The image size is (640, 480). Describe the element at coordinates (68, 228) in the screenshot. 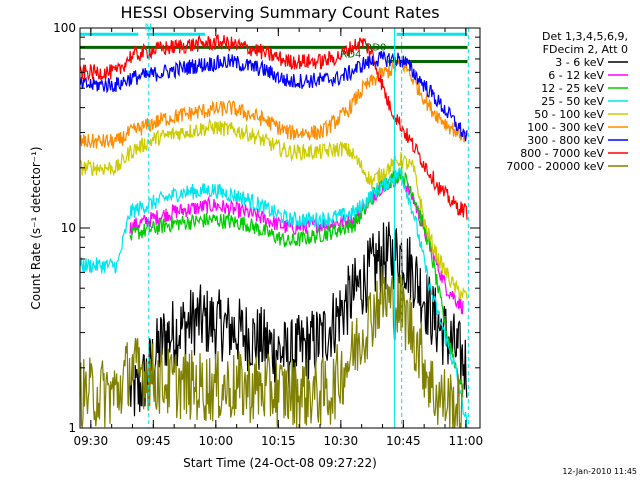

I see `y-tick-label: 10` at that location.